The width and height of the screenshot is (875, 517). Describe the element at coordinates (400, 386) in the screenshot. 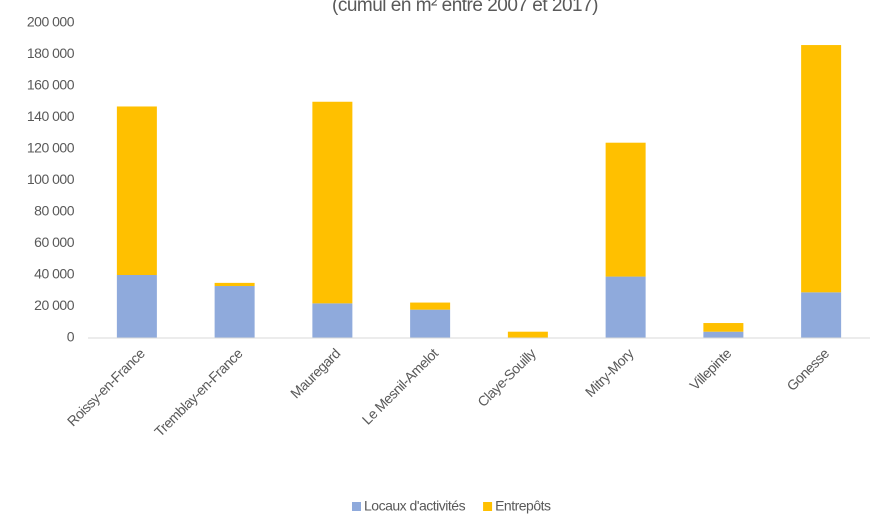

I see `x-tick-label: Le Mesnil-Amelot` at that location.